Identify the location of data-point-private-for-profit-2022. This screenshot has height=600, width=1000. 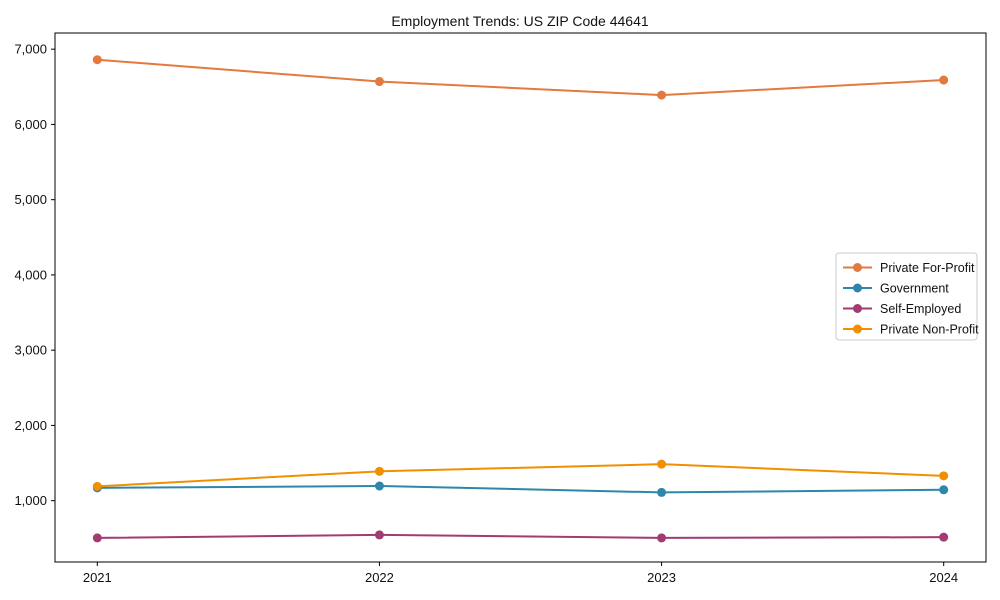
(379, 82).